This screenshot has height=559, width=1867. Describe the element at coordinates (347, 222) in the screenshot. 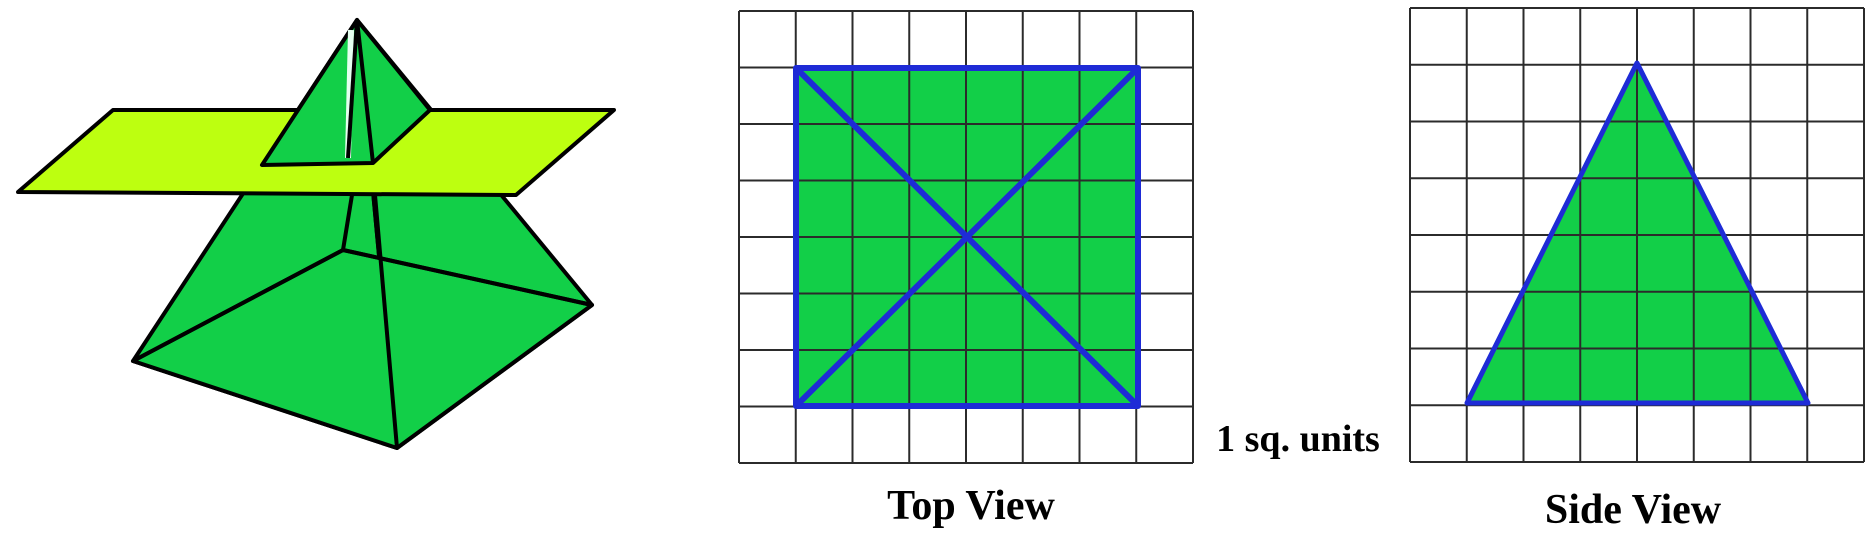

I see `pyramid-back-edge-lower` at that location.